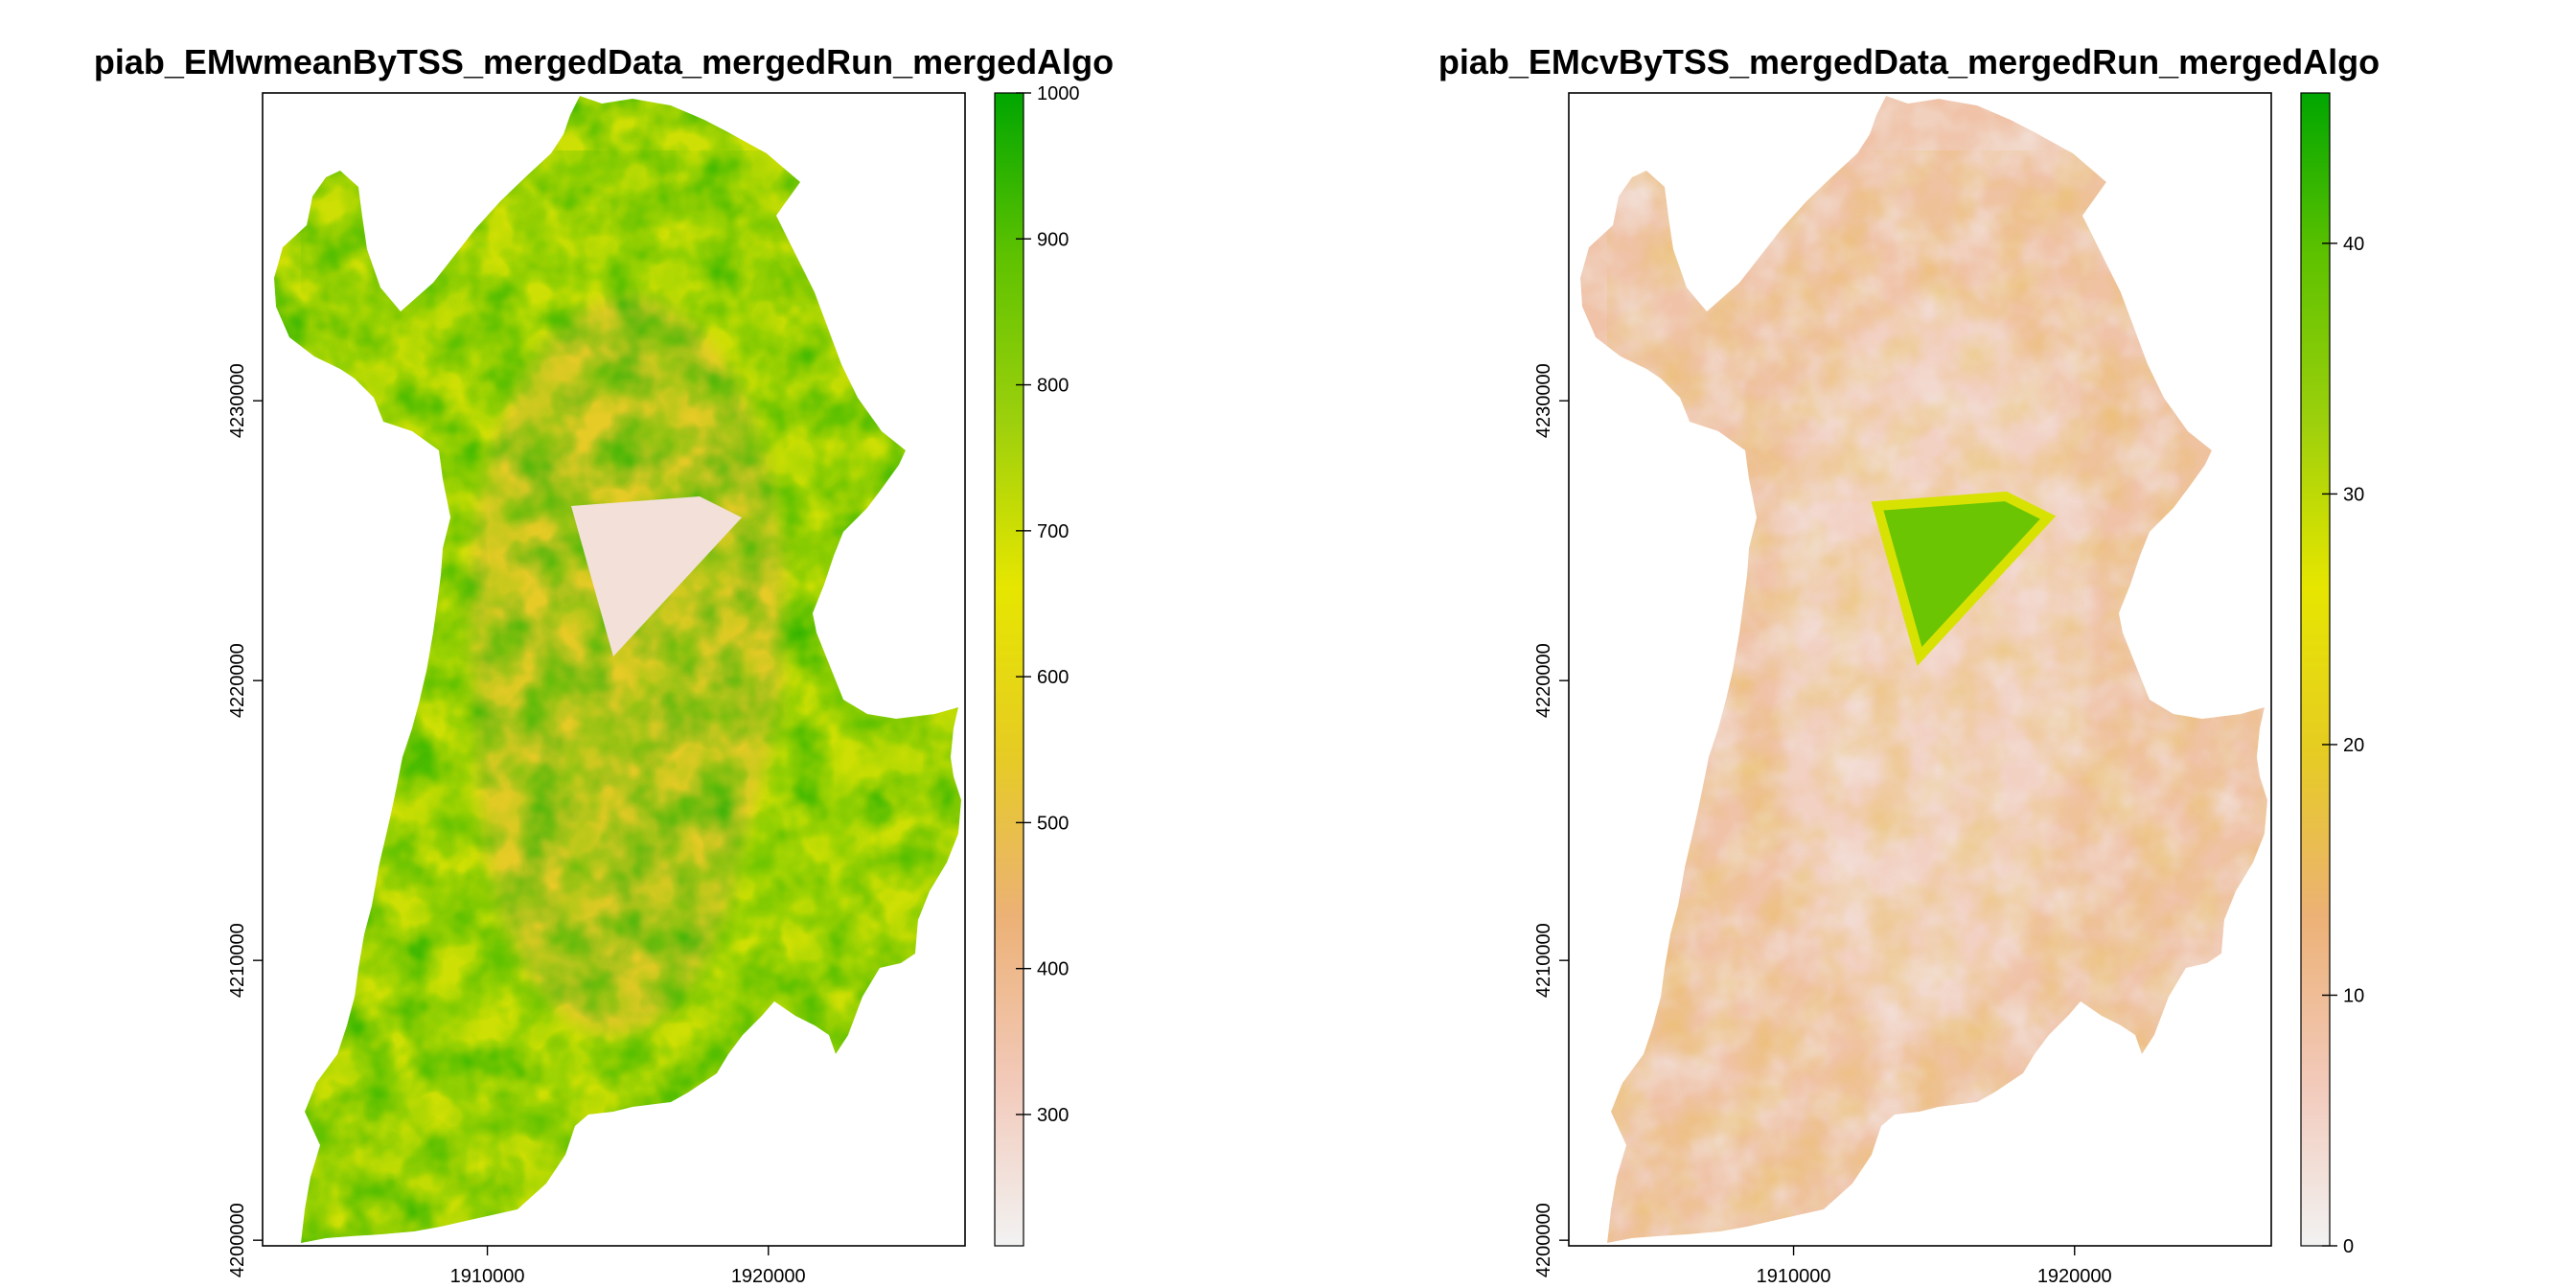 The height and width of the screenshot is (1288, 2576). I want to click on colorbar-tick-label: 500, so click(1053, 823).